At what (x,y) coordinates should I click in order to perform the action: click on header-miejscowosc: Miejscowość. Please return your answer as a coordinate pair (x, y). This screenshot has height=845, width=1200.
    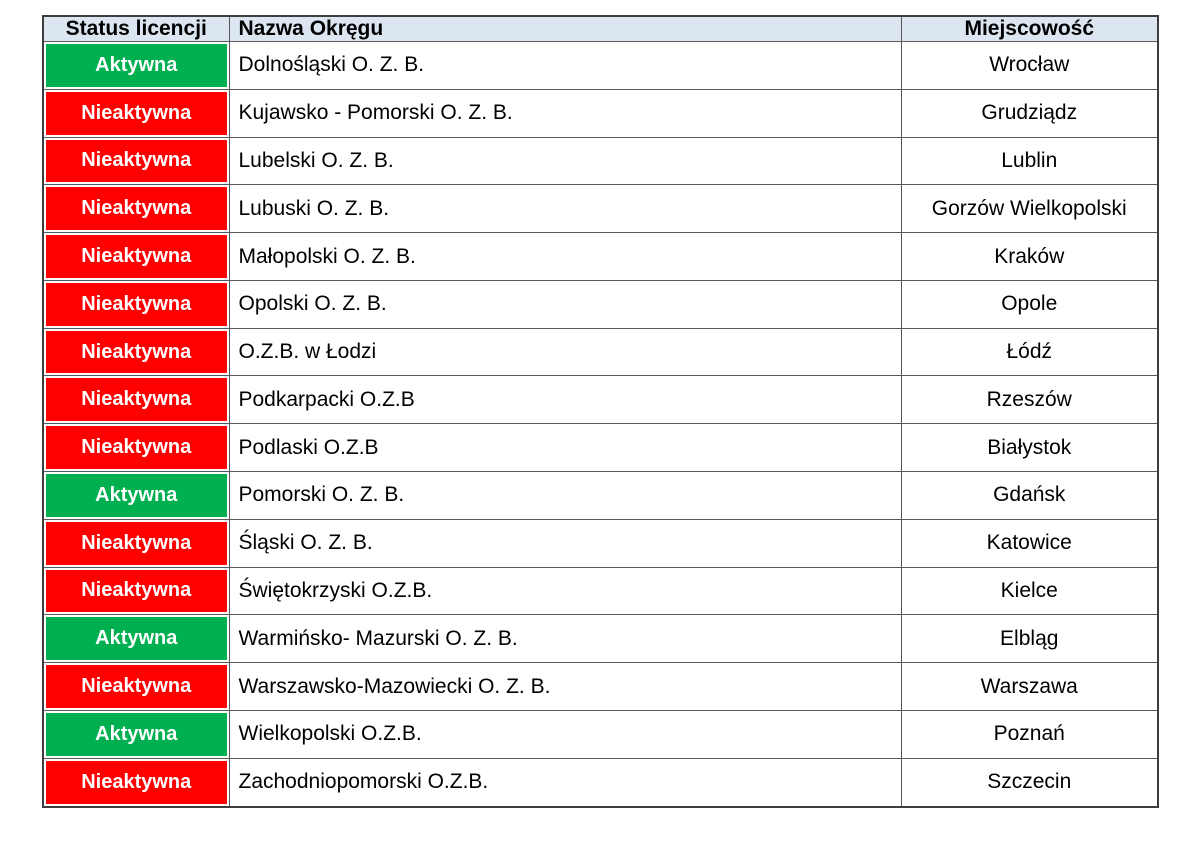
    Looking at the image, I should click on (1029, 28).